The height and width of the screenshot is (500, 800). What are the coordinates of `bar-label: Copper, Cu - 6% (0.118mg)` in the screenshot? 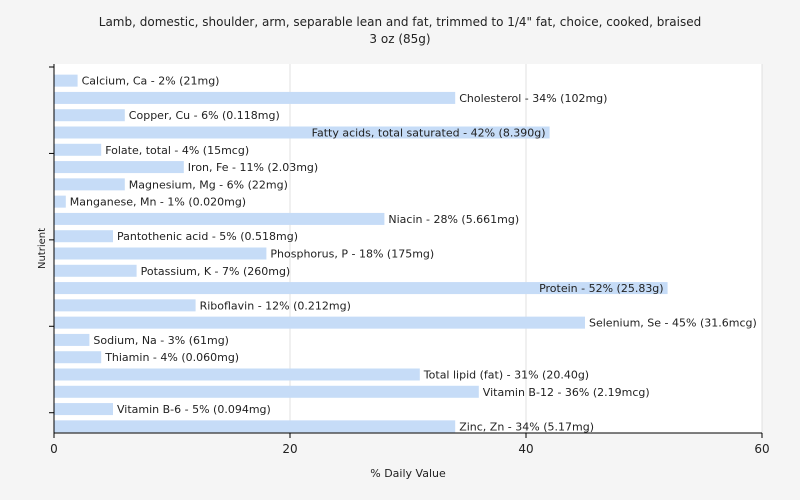 It's located at (204, 115).